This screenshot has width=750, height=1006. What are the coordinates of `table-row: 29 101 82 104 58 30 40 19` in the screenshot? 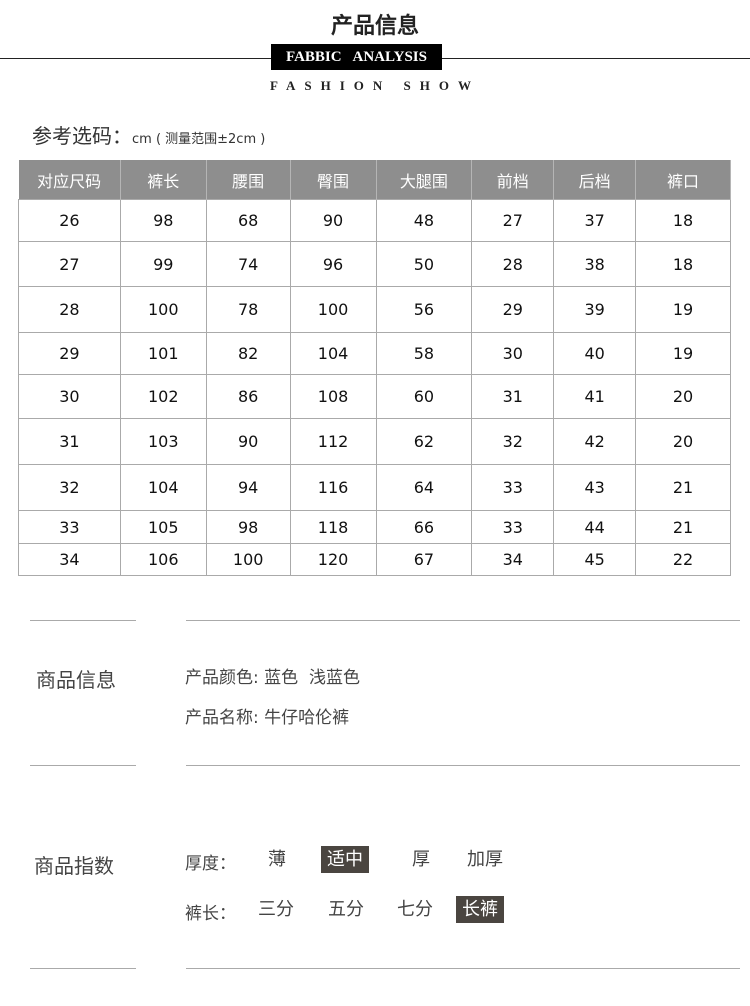 It's located at (374, 353).